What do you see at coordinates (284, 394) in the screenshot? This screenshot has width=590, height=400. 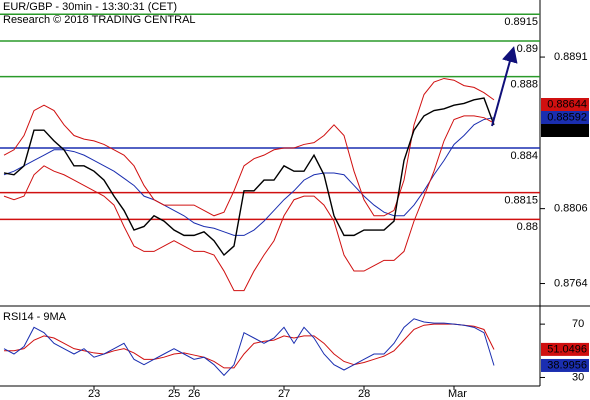 I see `x-tick-label: 27` at bounding box center [284, 394].